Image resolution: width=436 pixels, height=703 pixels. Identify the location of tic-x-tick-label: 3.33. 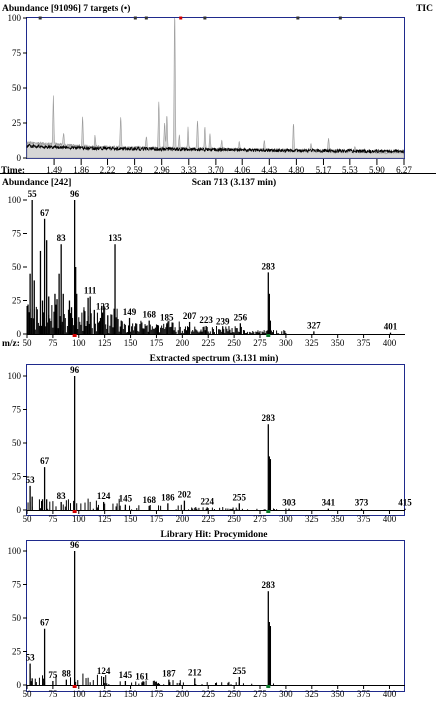
(189, 170).